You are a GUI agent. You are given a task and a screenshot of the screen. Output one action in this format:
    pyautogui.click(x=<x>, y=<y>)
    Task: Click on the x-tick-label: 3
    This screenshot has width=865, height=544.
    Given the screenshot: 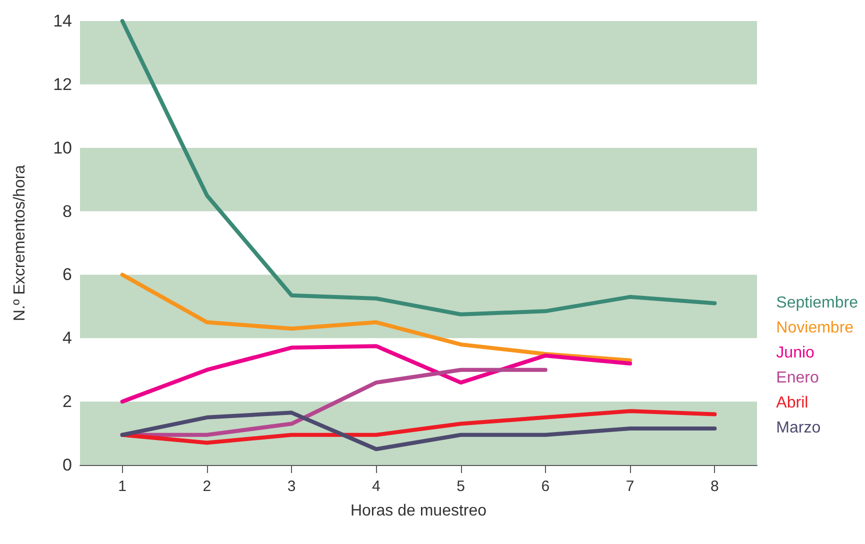 What is the action you would take?
    pyautogui.click(x=291, y=486)
    